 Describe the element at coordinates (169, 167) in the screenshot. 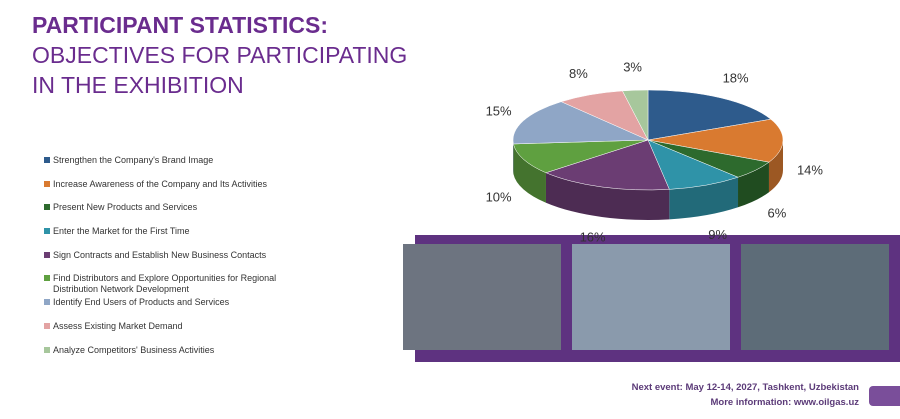

I see `legend-item: Strengthen the Company's Brand Image` at that location.